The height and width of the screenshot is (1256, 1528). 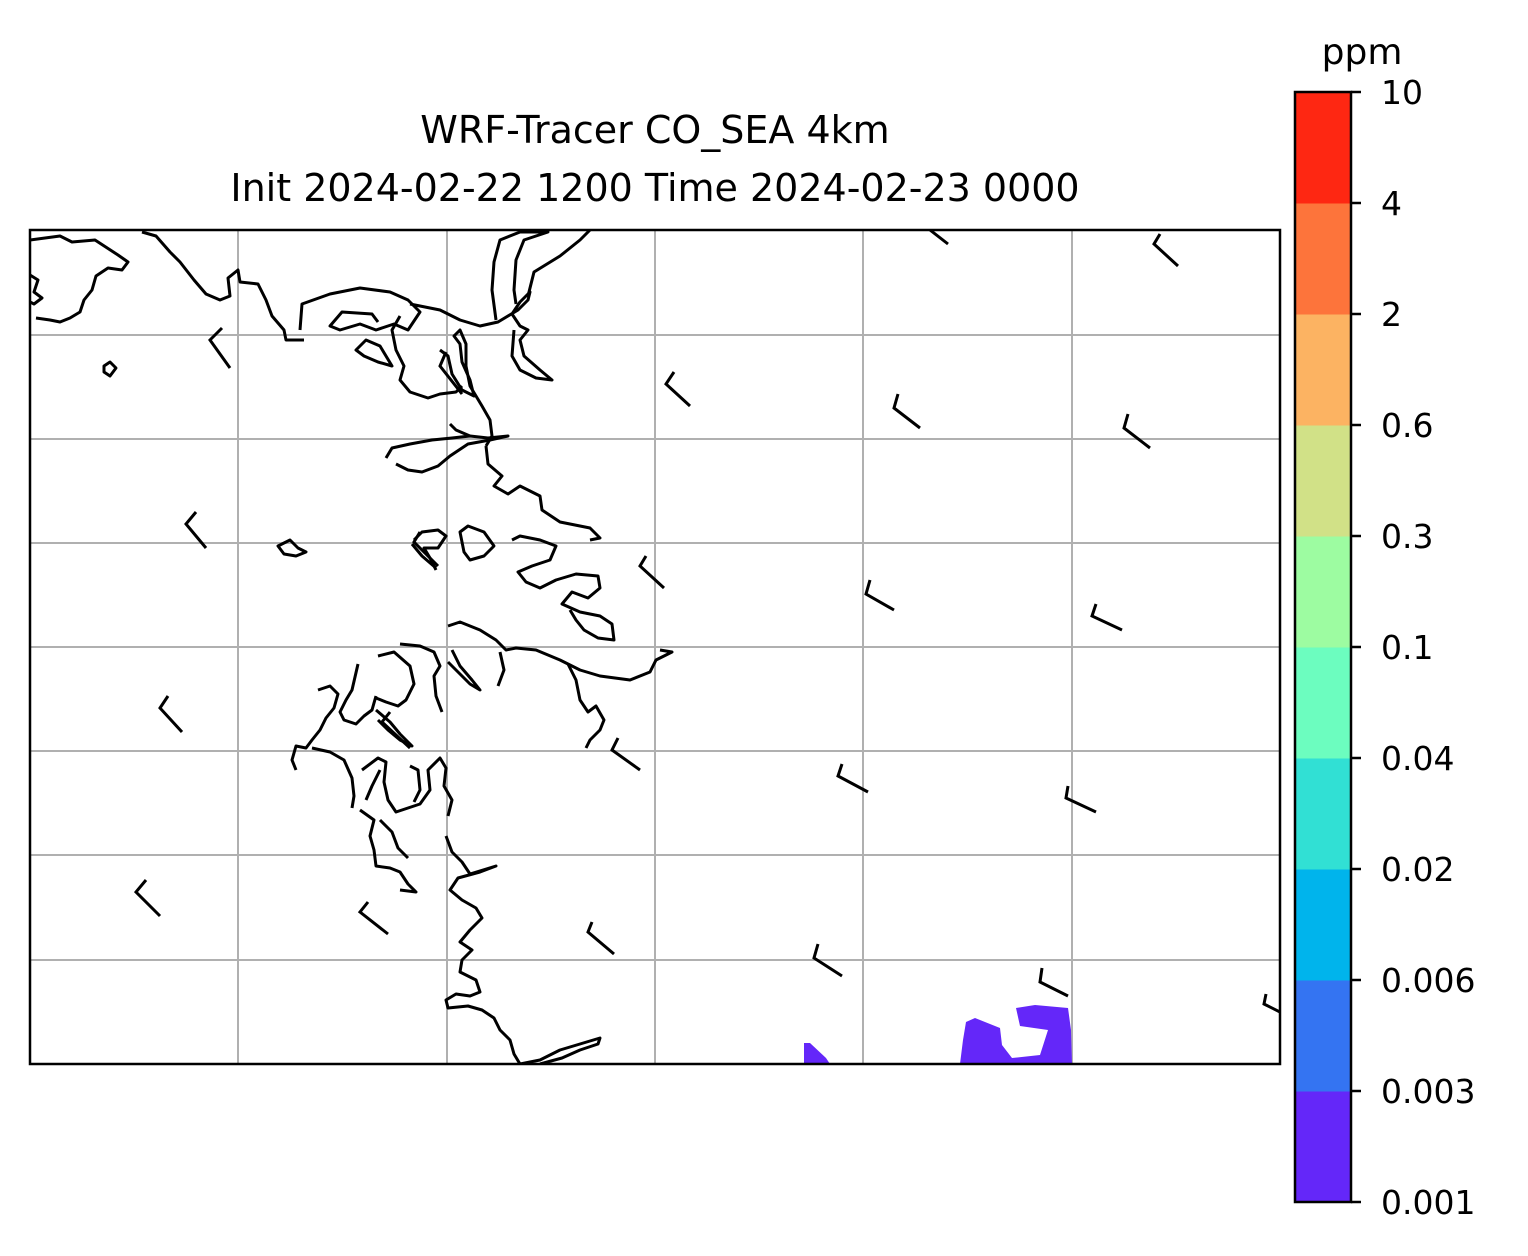 What do you see at coordinates (1417, 869) in the screenshot?
I see `colorbar-tick-label: 0.02` at bounding box center [1417, 869].